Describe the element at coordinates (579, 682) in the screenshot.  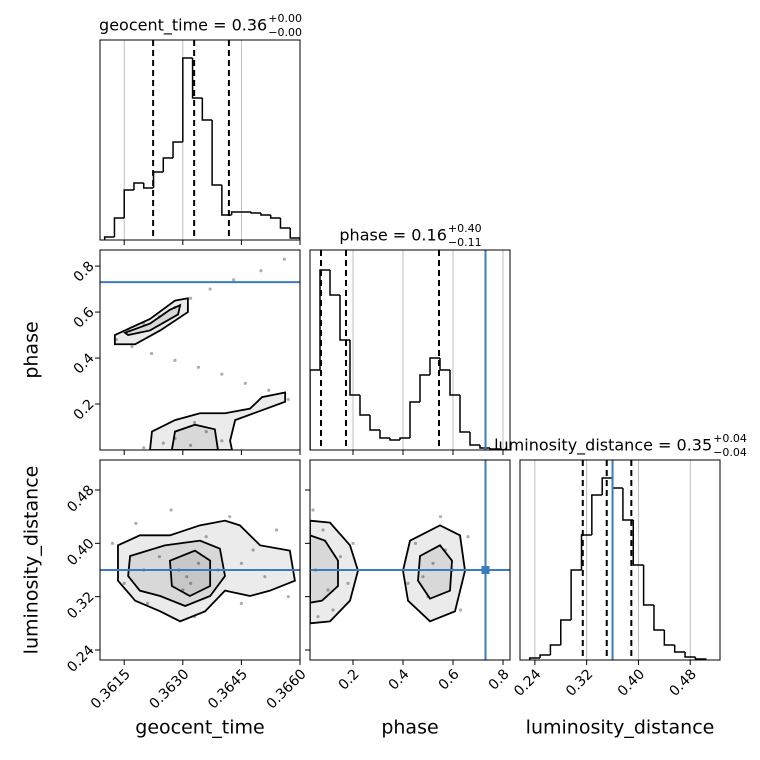
I see `x-tick-label: 0.32` at that location.